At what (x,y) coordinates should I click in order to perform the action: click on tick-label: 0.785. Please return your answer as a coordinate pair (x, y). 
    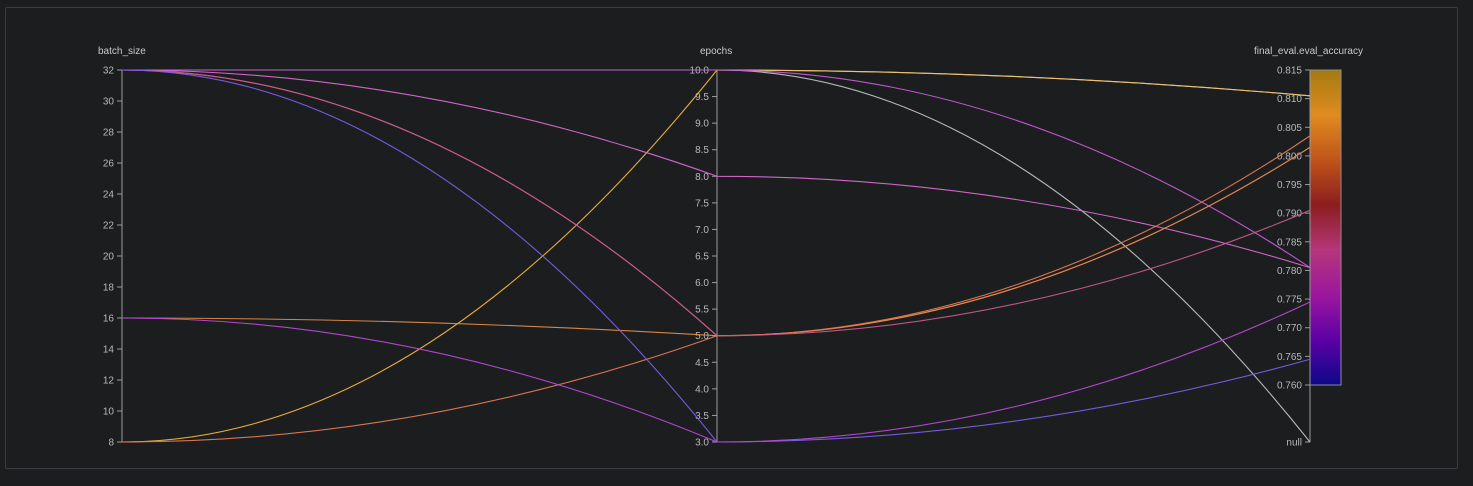
    Looking at the image, I should click on (1289, 242).